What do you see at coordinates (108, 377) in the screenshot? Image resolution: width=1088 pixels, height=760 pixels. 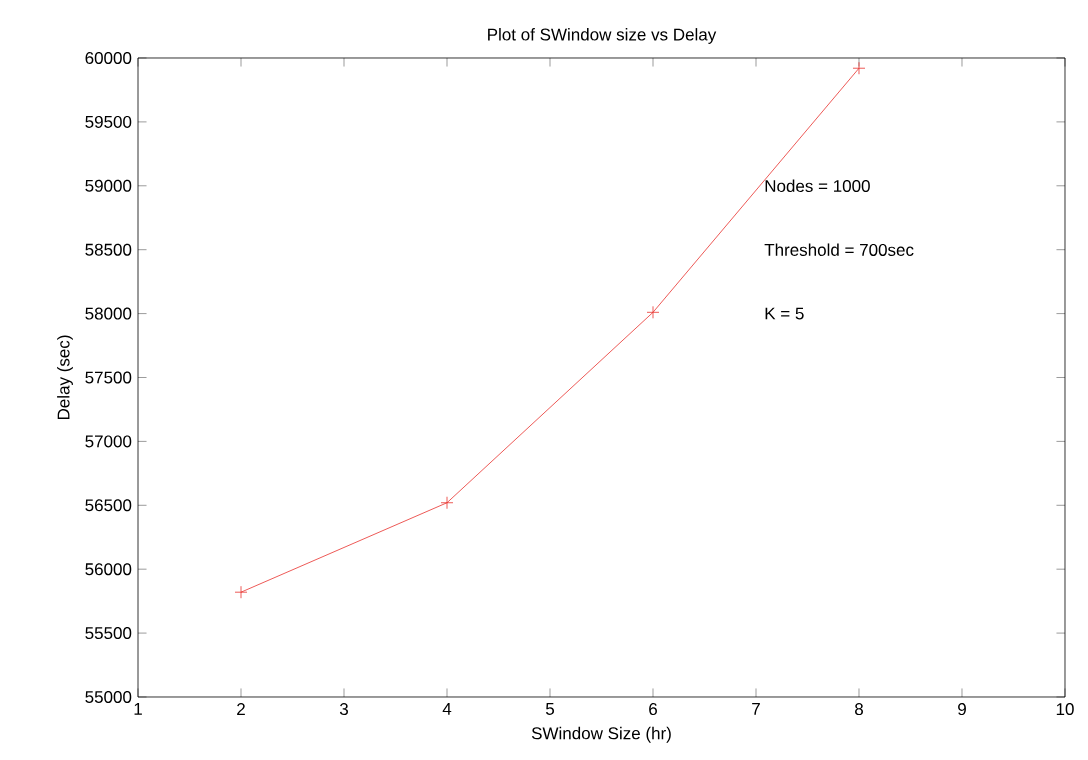 I see `y-tick-label: 57500` at bounding box center [108, 377].